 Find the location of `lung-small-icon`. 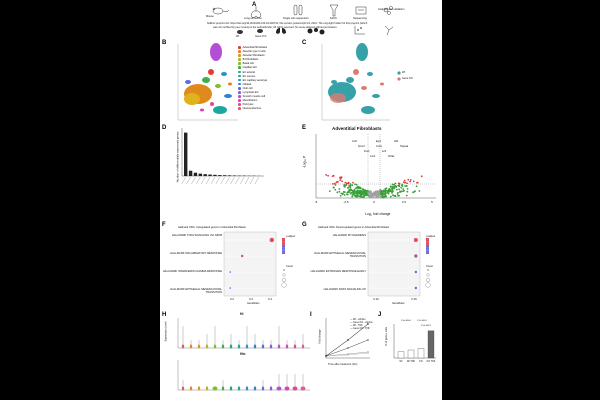

lung-small-icon is located at coordinates (281, 31).